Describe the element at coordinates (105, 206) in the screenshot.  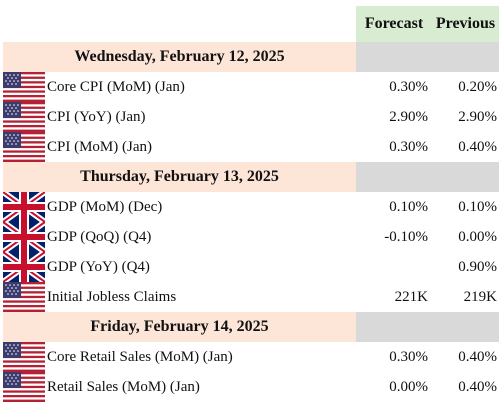
I see `event-name: GDP (MoM) (Dec)` at that location.